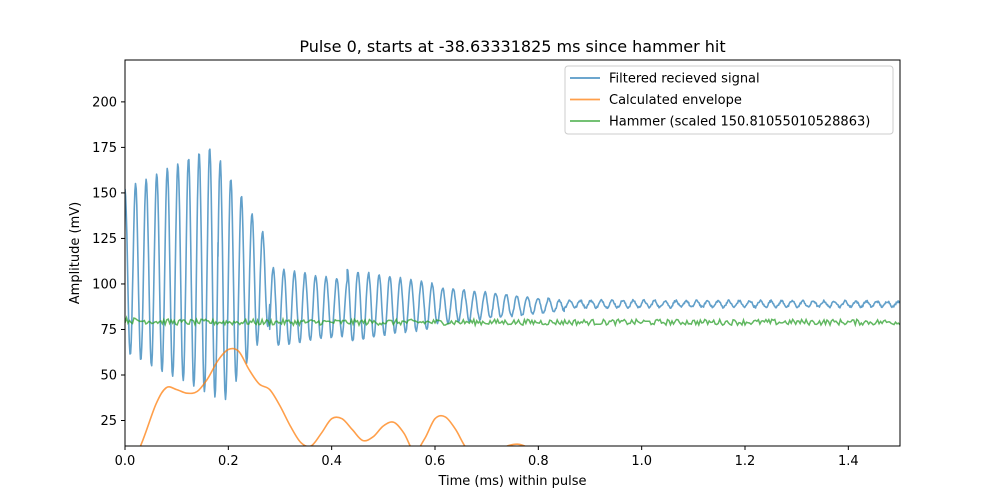 Image resolution: width=1000 pixels, height=500 pixels. I want to click on y-tick-label: 175, so click(104, 148).